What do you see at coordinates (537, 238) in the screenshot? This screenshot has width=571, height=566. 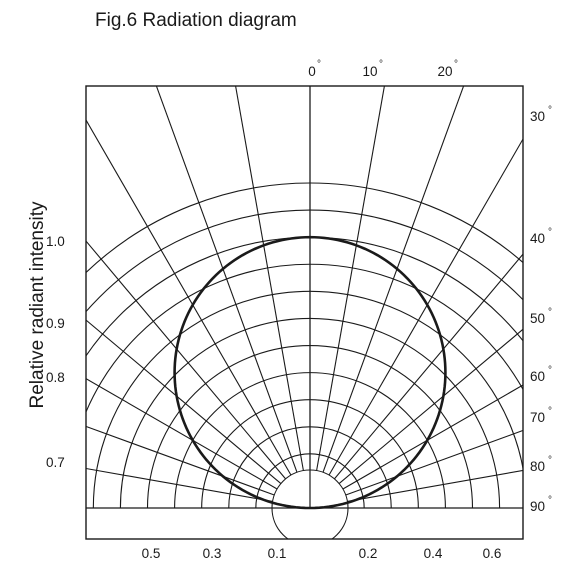 I see `angle-label-right: 40` at bounding box center [537, 238].